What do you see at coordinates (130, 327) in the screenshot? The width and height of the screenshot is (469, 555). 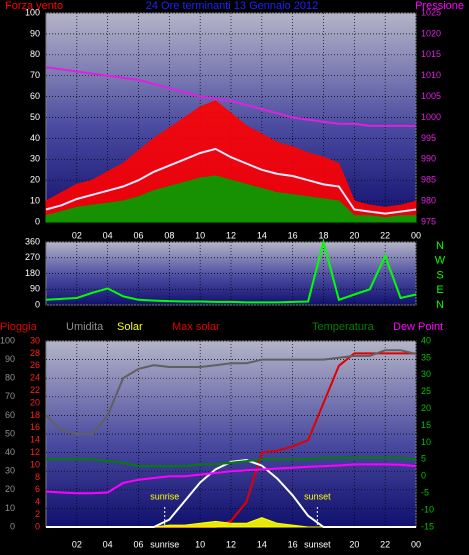 I see `legend-entry: Solar` at bounding box center [130, 327].